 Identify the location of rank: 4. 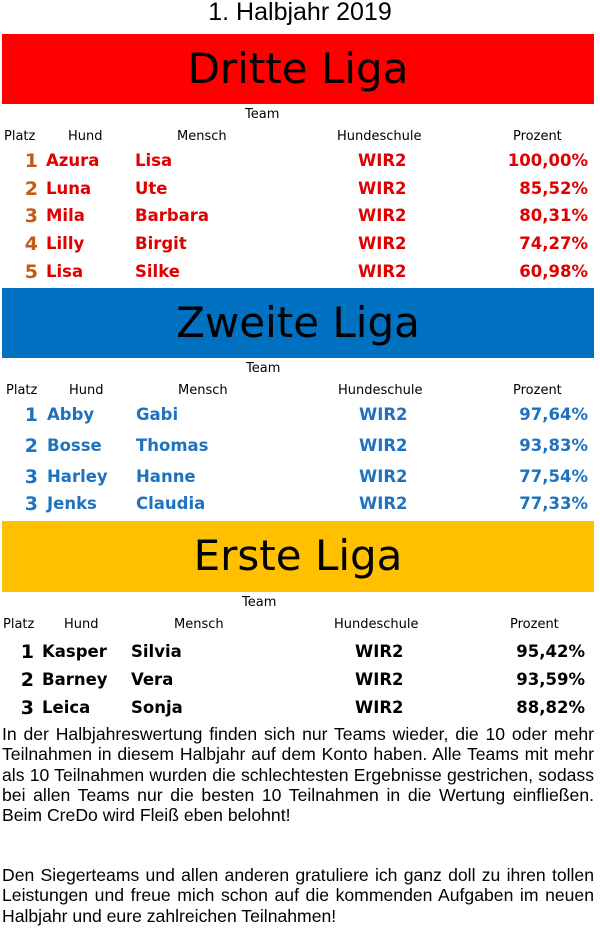
(31, 244).